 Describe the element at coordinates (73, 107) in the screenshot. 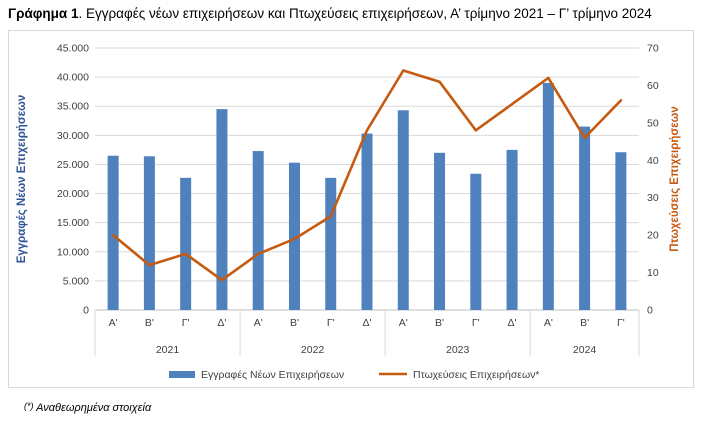

I see `y-tick-label: 35.000` at that location.